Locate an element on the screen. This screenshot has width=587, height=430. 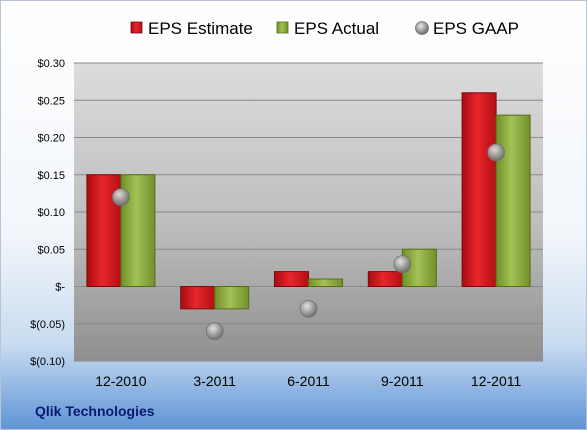
legend-gaap-label: EPS GAAP is located at coordinates (476, 28).